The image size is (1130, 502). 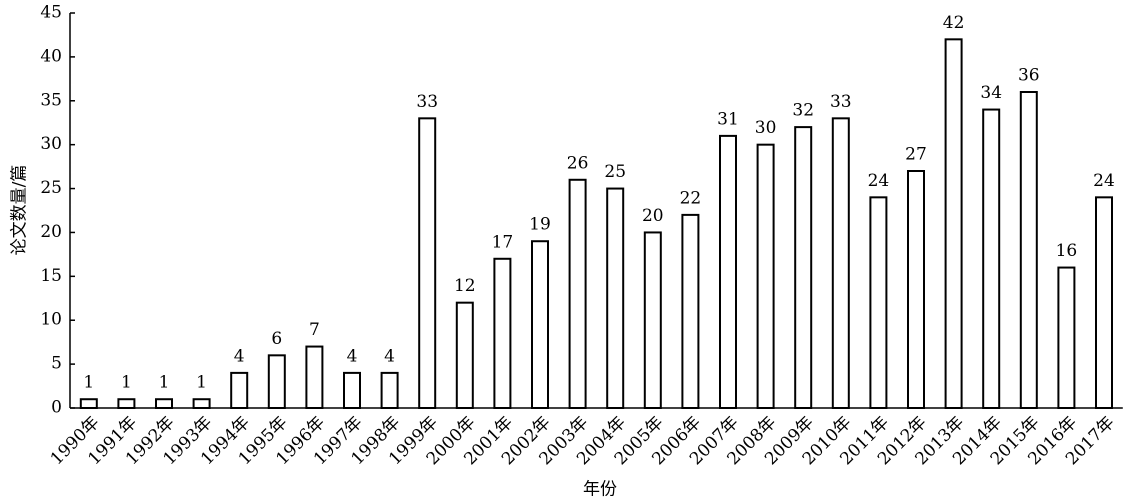 I want to click on y-tick-label: 0, so click(x=56, y=408).